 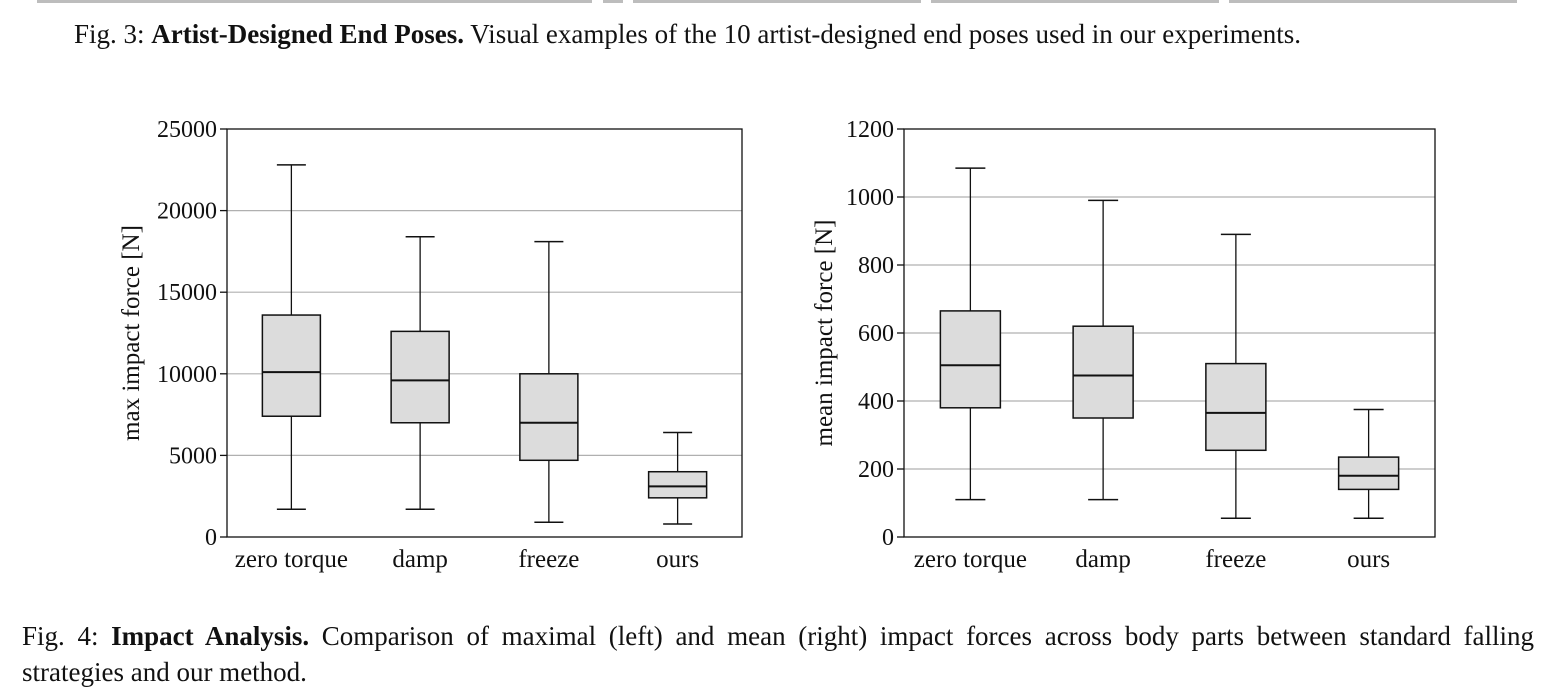 What do you see at coordinates (870, 130) in the screenshot?
I see `y-tick-label: 1200` at bounding box center [870, 130].